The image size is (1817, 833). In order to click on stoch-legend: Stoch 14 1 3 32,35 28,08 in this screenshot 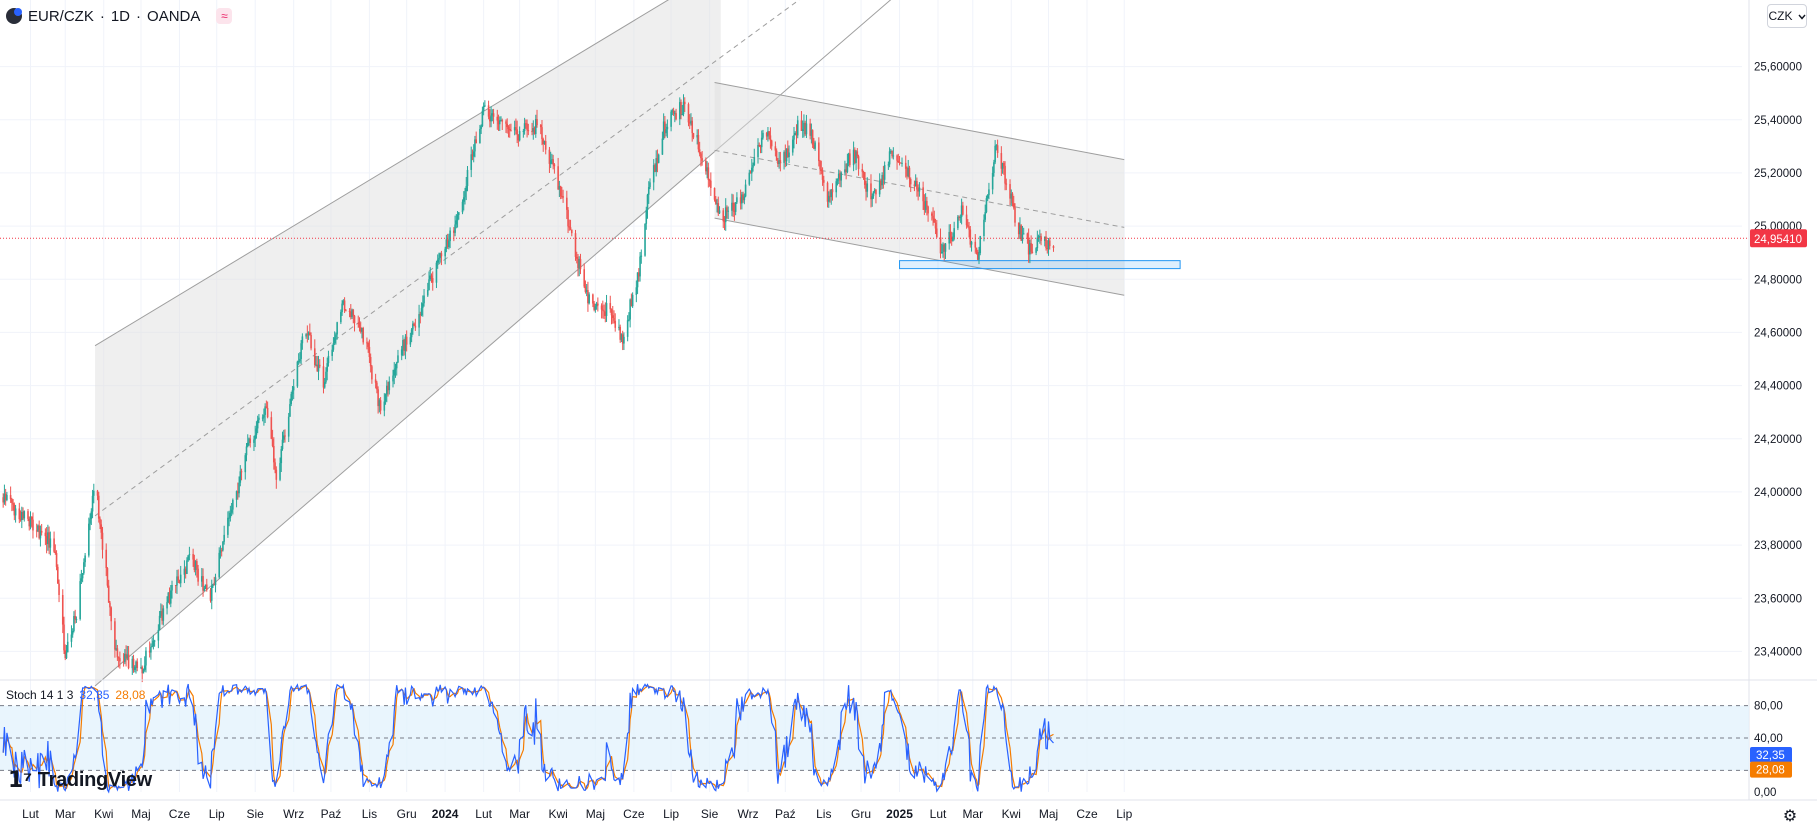, I will do `click(75, 695)`.